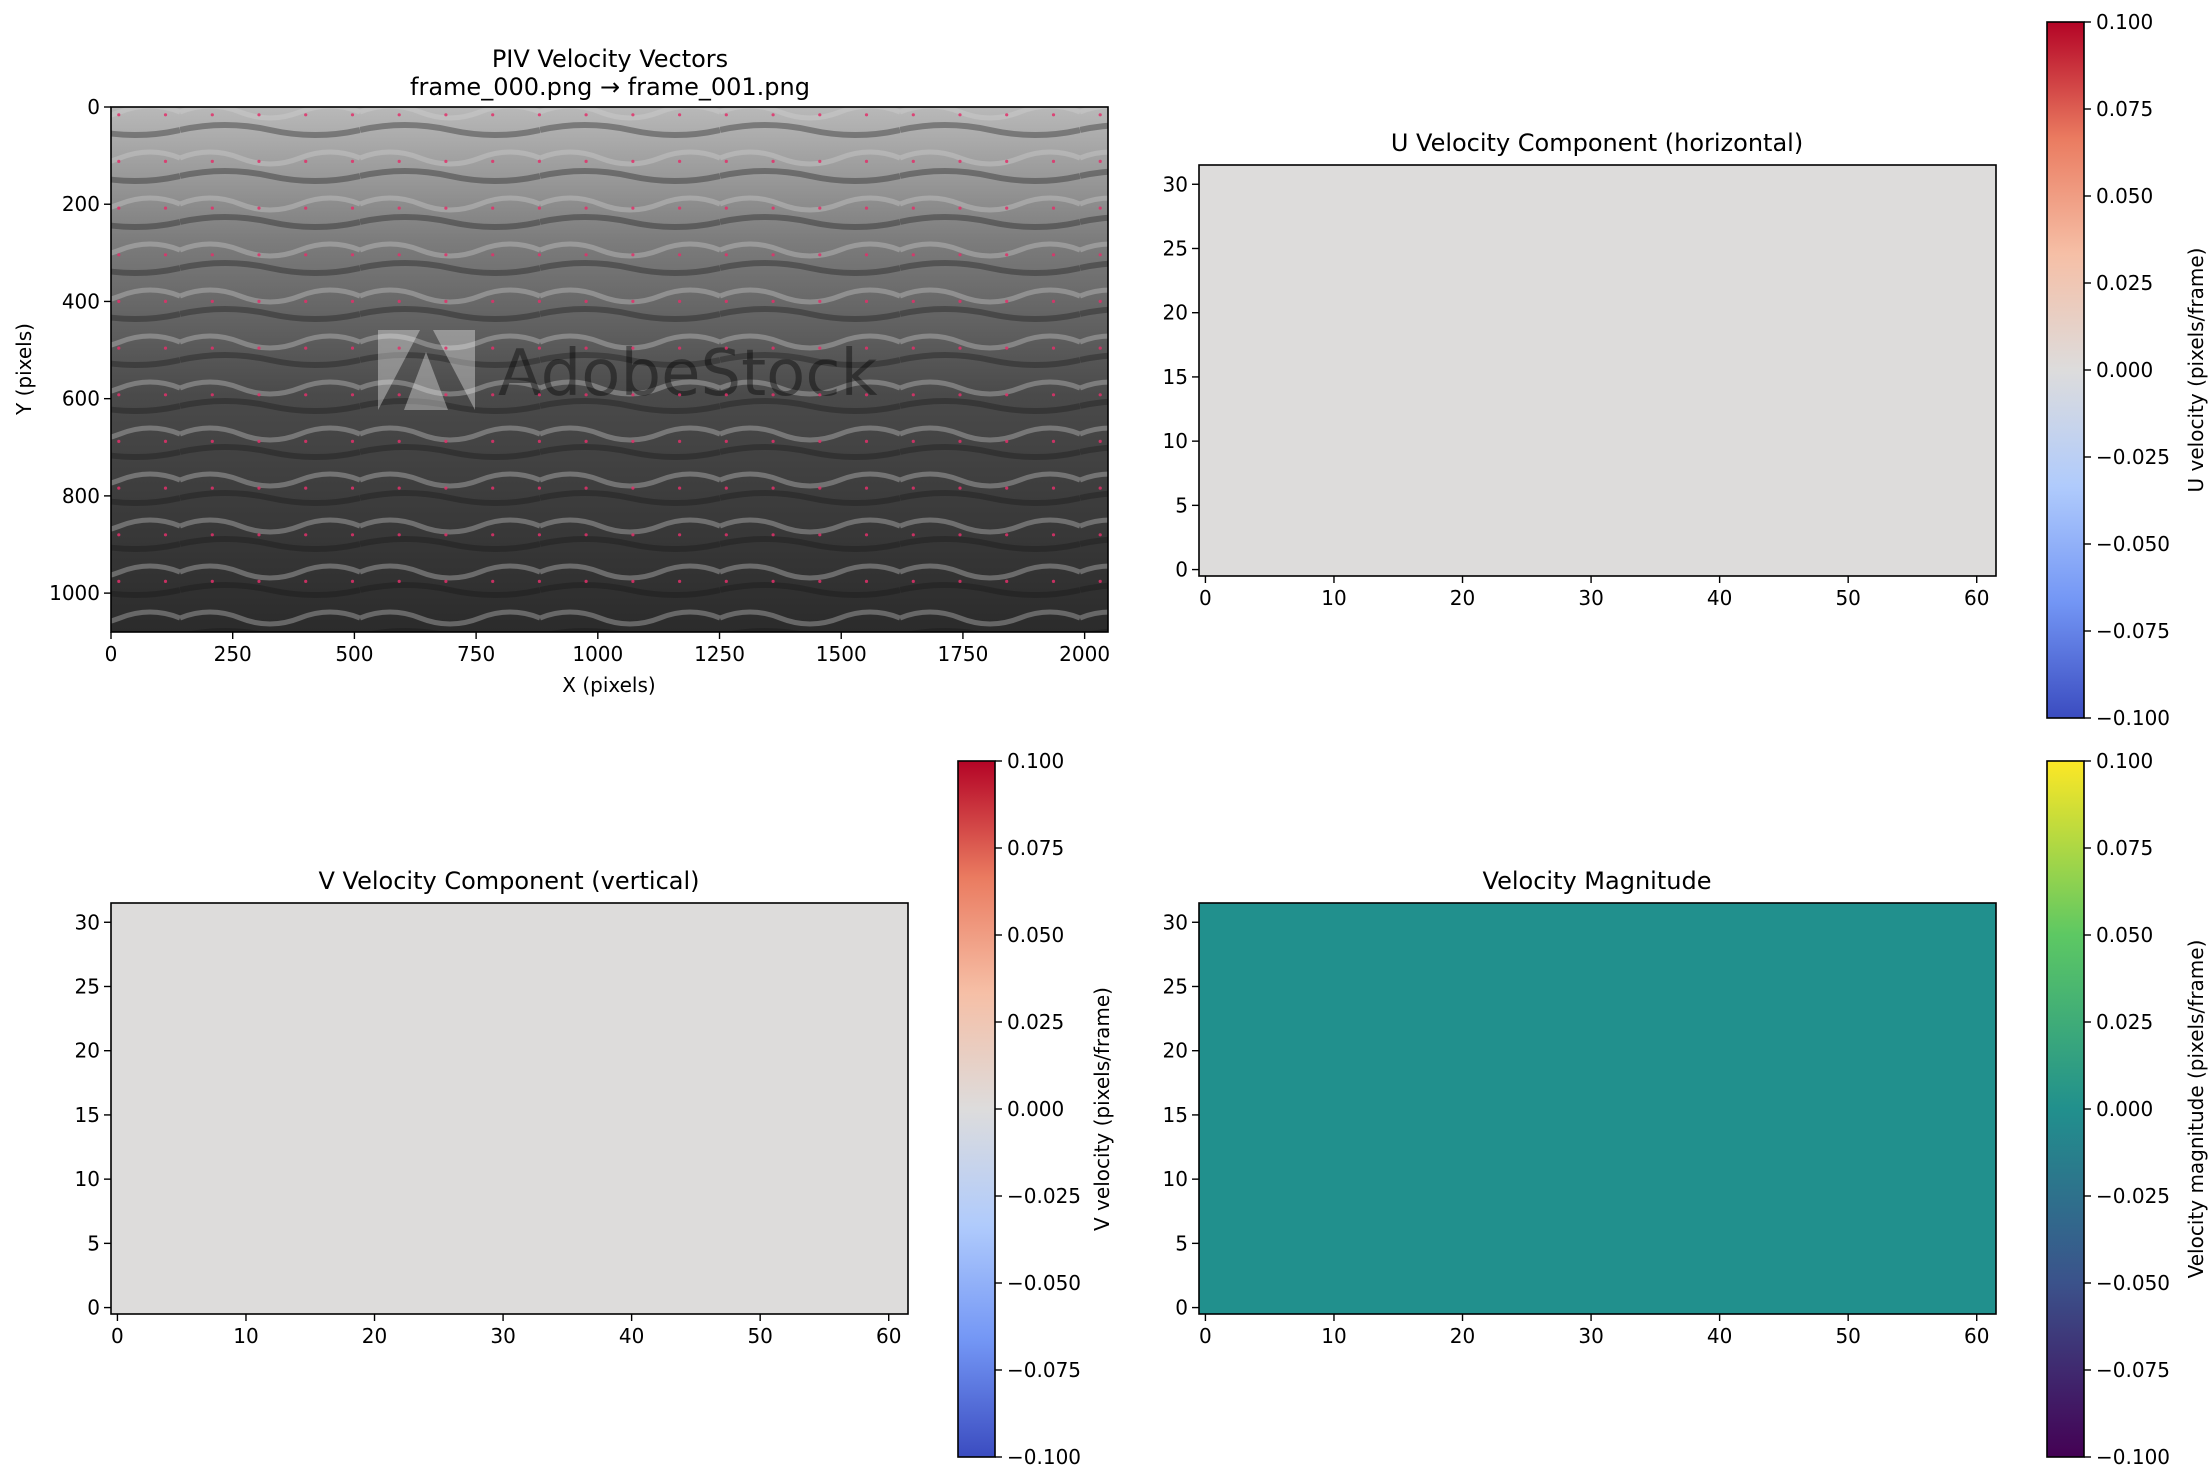 This screenshot has height=1481, width=2211. I want to click on mag-x-tick-label: 40, so click(1719, 1336).